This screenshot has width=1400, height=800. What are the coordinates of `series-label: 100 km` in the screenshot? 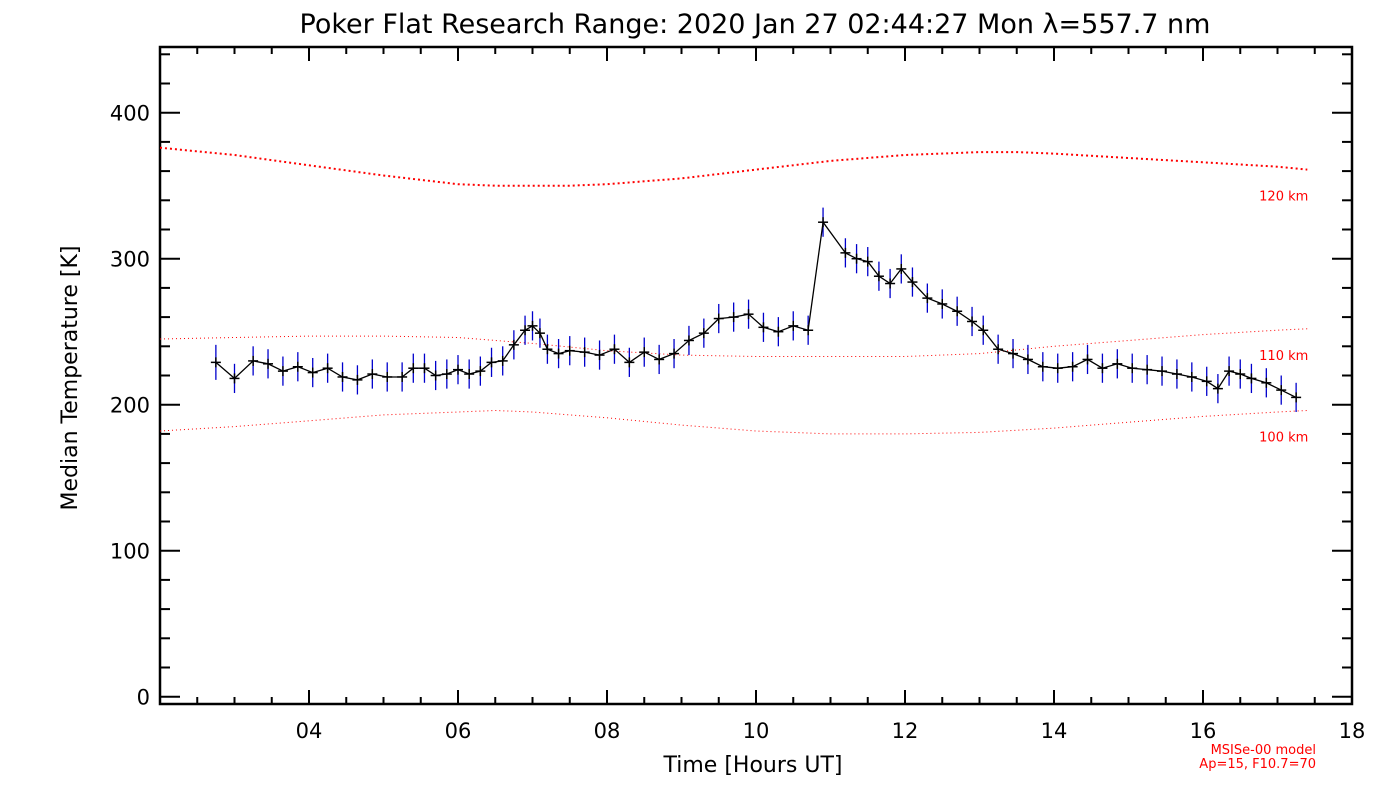 It's located at (1283, 438).